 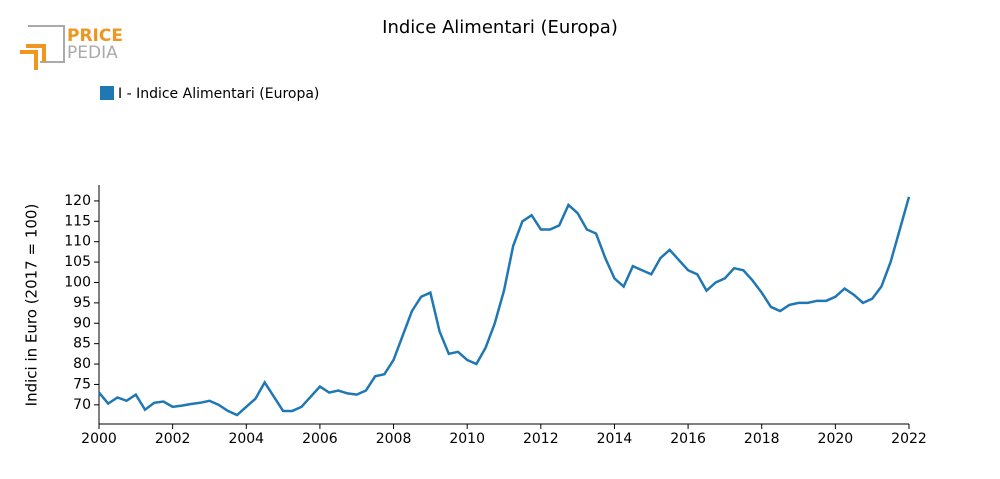 What do you see at coordinates (688, 439) in the screenshot?
I see `x-tick-label: 2016` at bounding box center [688, 439].